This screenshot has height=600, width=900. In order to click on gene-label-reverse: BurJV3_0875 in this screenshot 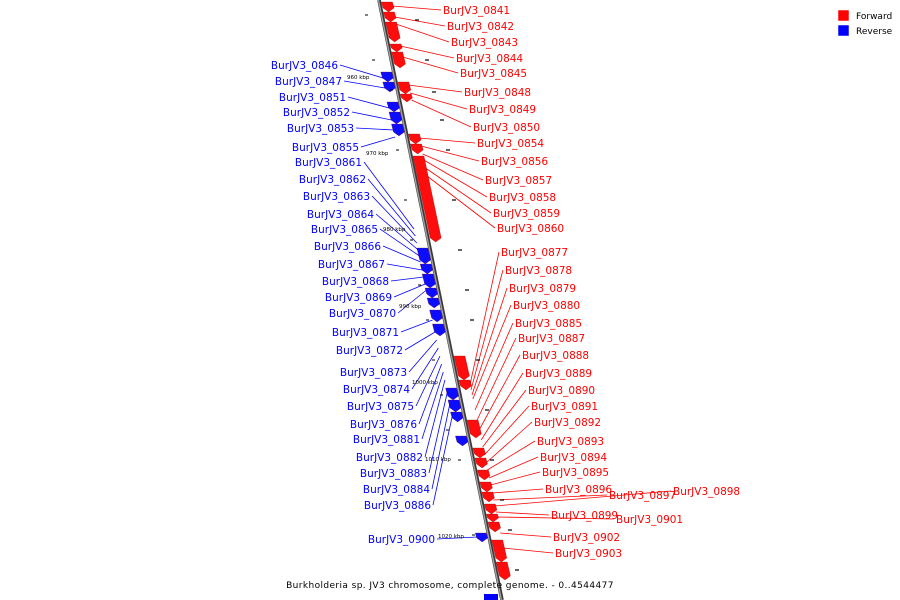, I will do `click(380, 407)`.